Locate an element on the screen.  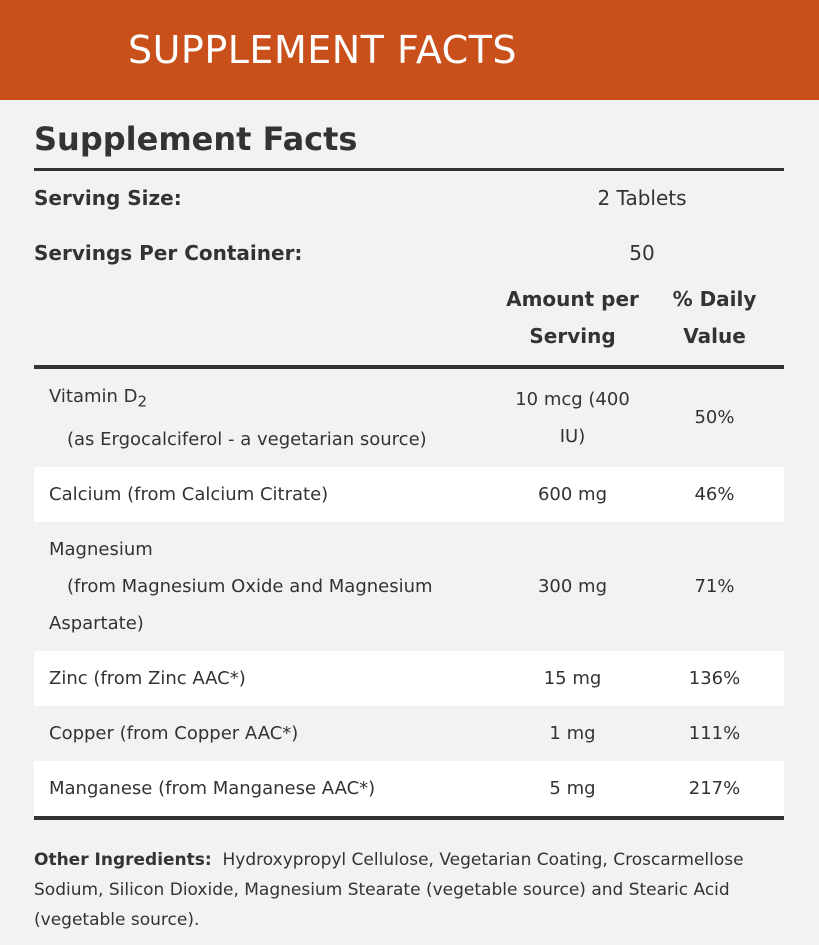
nutrient-name: Vitamin D is located at coordinates (93, 396).